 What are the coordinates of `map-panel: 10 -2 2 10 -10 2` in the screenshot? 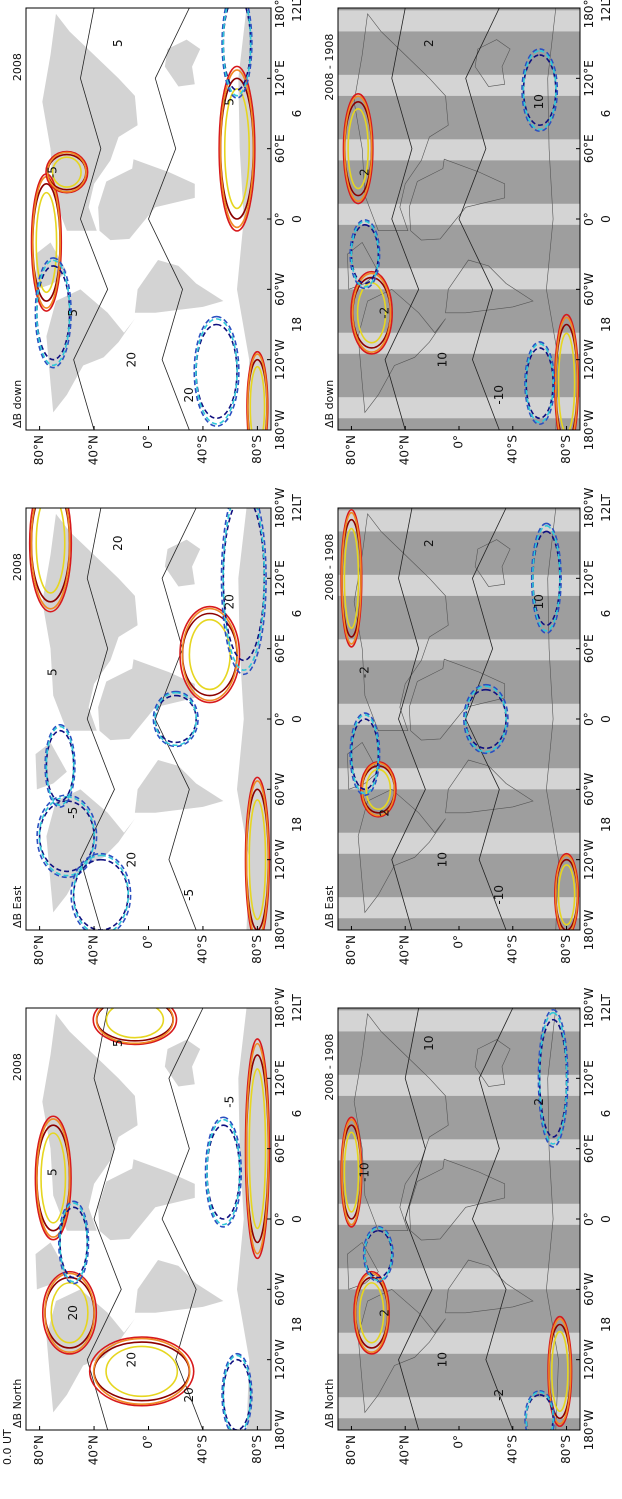 It's located at (459, 219).